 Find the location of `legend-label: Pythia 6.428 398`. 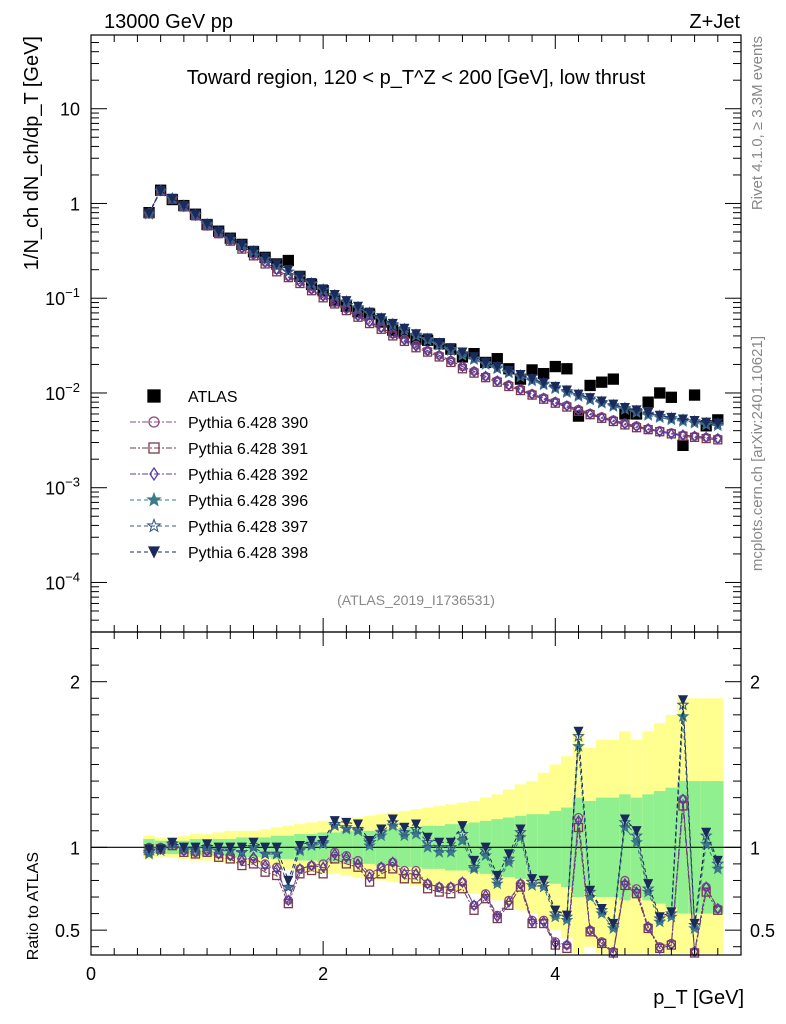

legend-label: Pythia 6.428 398 is located at coordinates (248, 553).